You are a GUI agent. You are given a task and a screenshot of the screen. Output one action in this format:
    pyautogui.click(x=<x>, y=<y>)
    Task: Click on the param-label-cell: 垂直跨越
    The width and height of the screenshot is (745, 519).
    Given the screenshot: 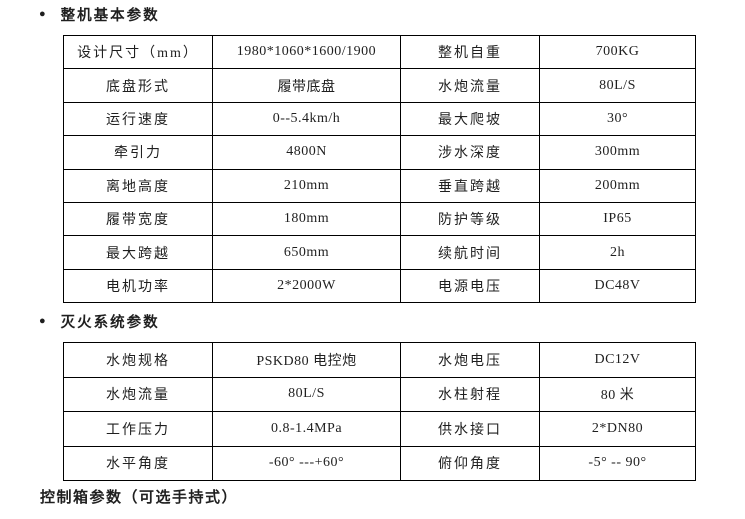 What is the action you would take?
    pyautogui.click(x=470, y=185)
    